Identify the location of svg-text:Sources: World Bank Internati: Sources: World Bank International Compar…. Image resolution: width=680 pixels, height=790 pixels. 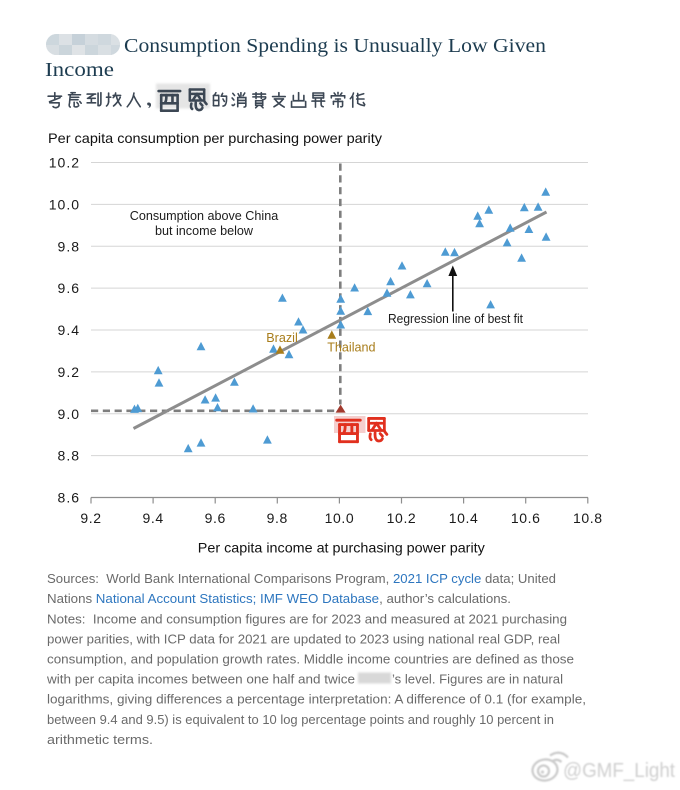
(301, 578).